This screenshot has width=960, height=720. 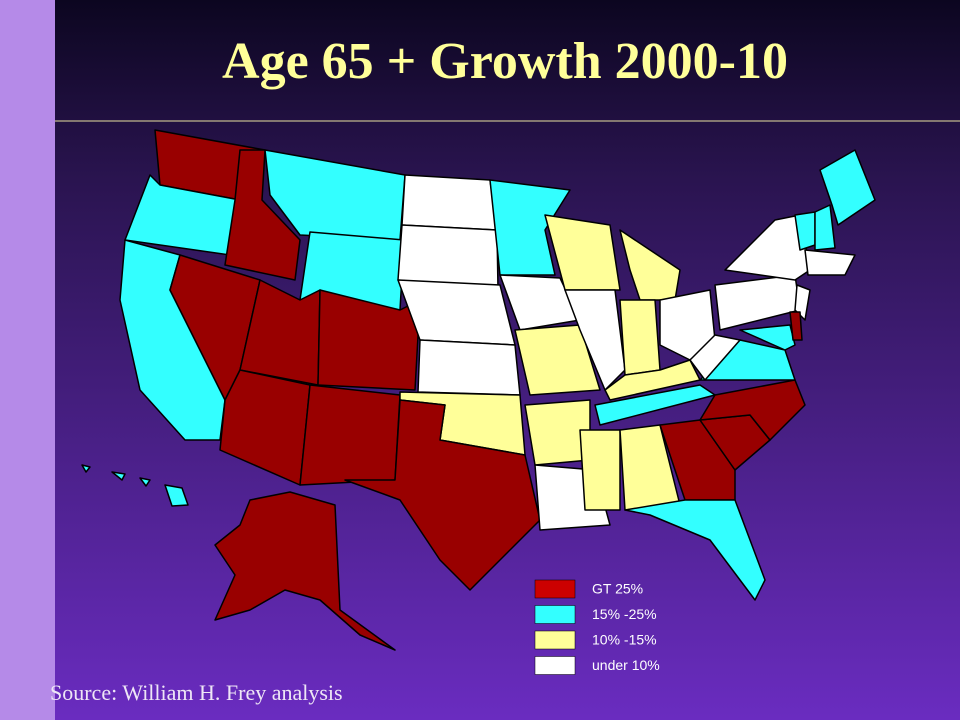 What do you see at coordinates (597, 627) in the screenshot?
I see `legend: GT 25% 15% -25% 10% -15% under 10%` at bounding box center [597, 627].